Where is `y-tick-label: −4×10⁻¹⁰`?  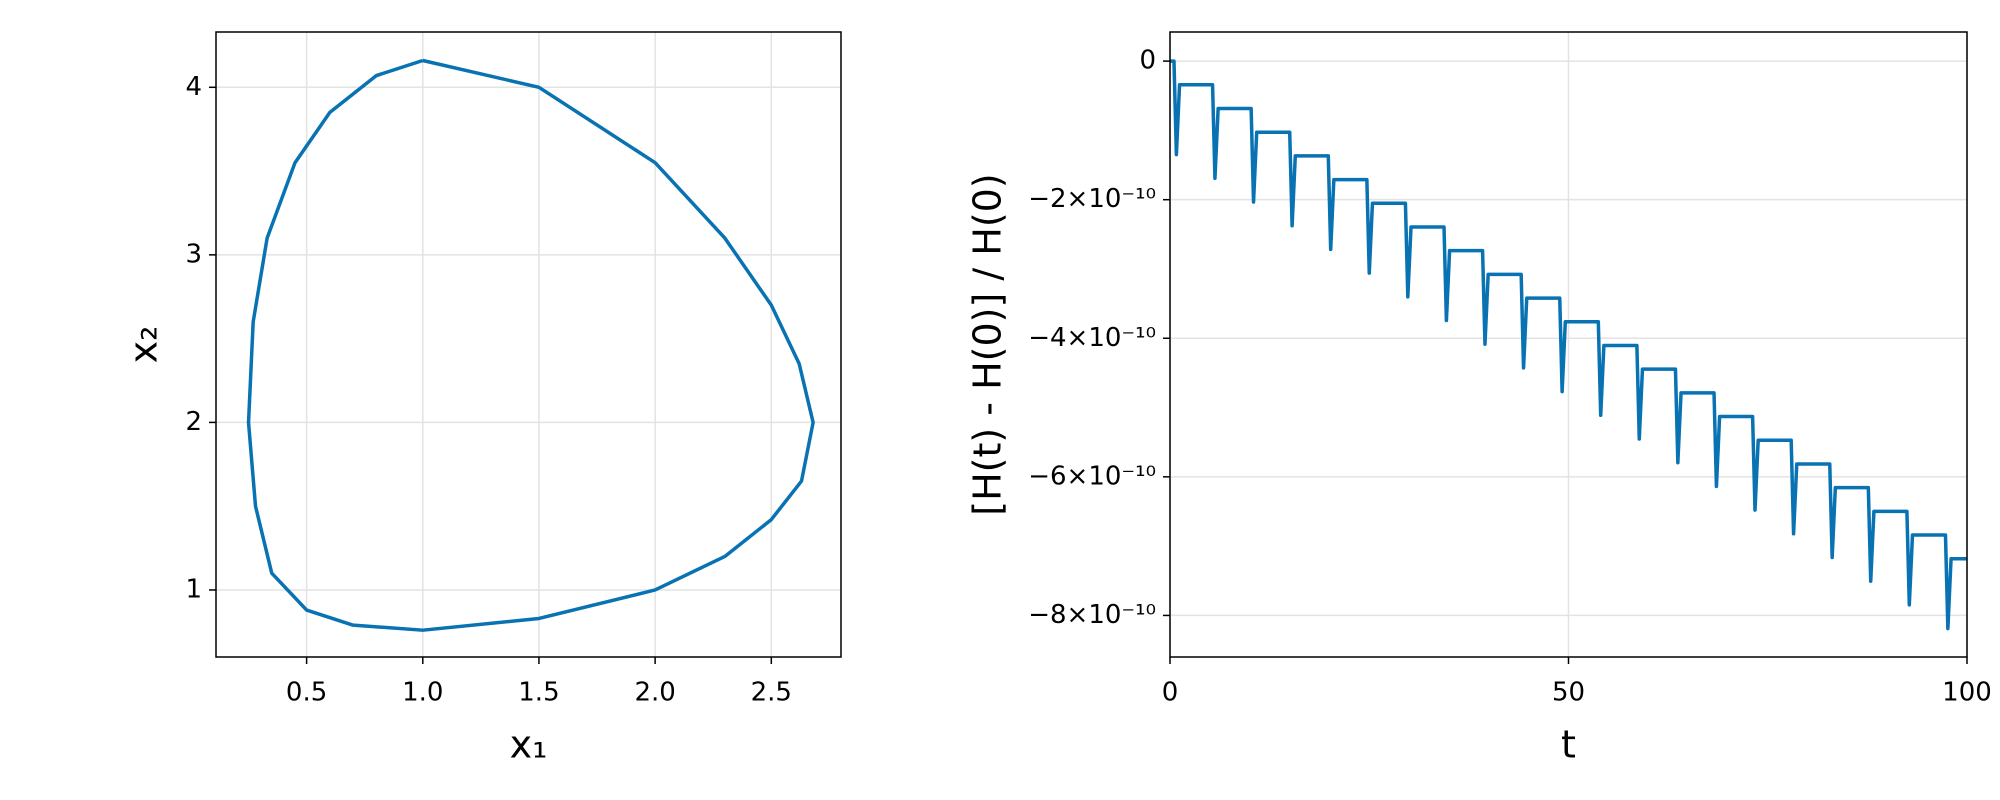
y-tick-label: −4×10⁻¹⁰ is located at coordinates (1092, 338).